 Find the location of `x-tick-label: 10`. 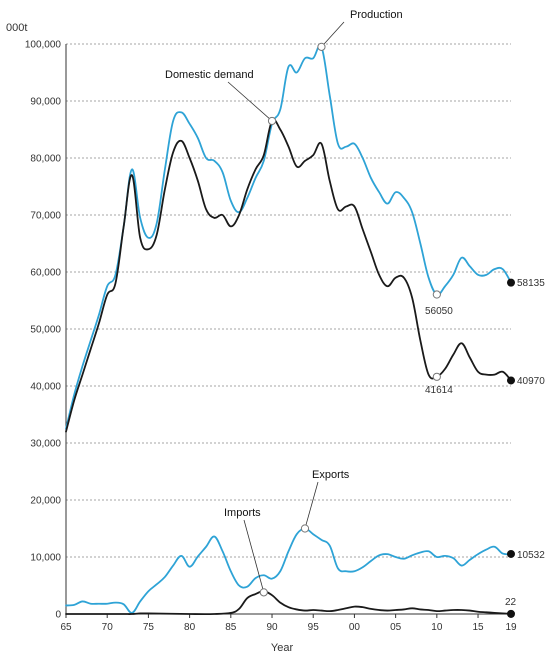

x-tick-label: 10 is located at coordinates (437, 627).